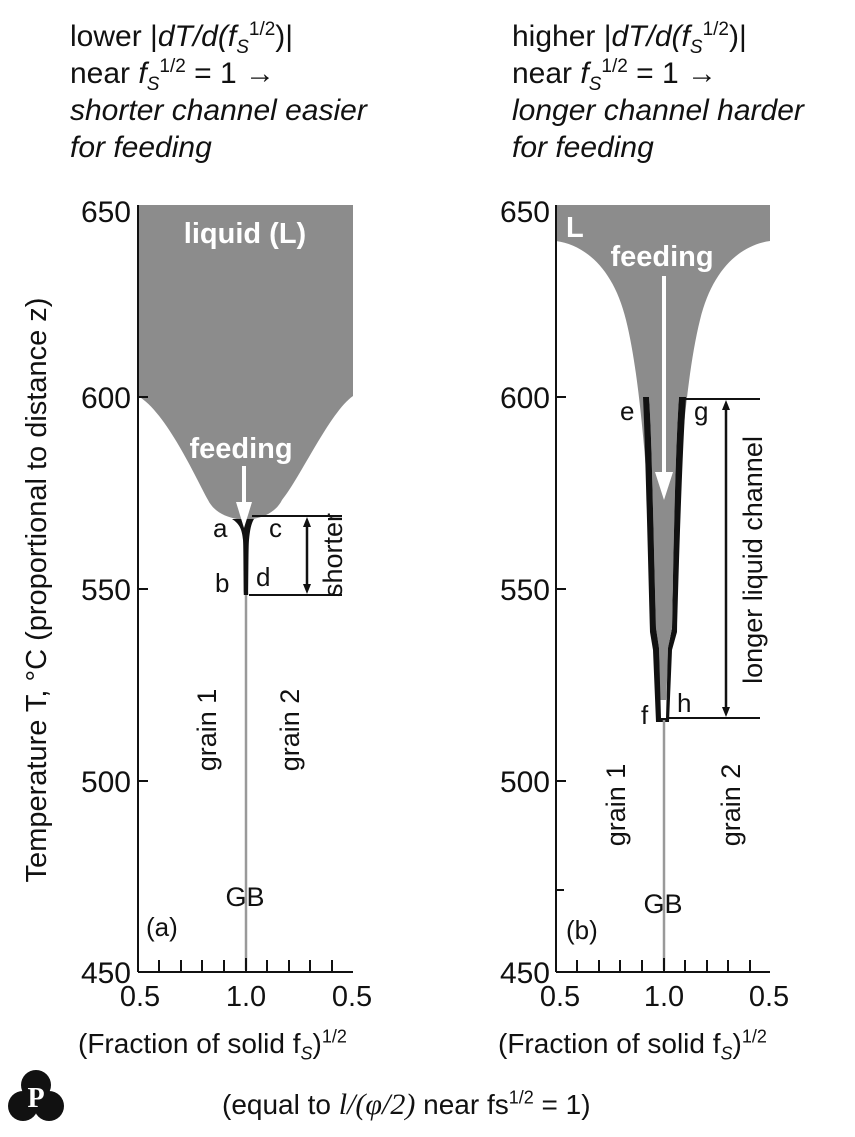 The image size is (855, 1137). I want to click on panel-b-x-axis-title: (Fraction of solid fS)1/2, so click(632, 1045).